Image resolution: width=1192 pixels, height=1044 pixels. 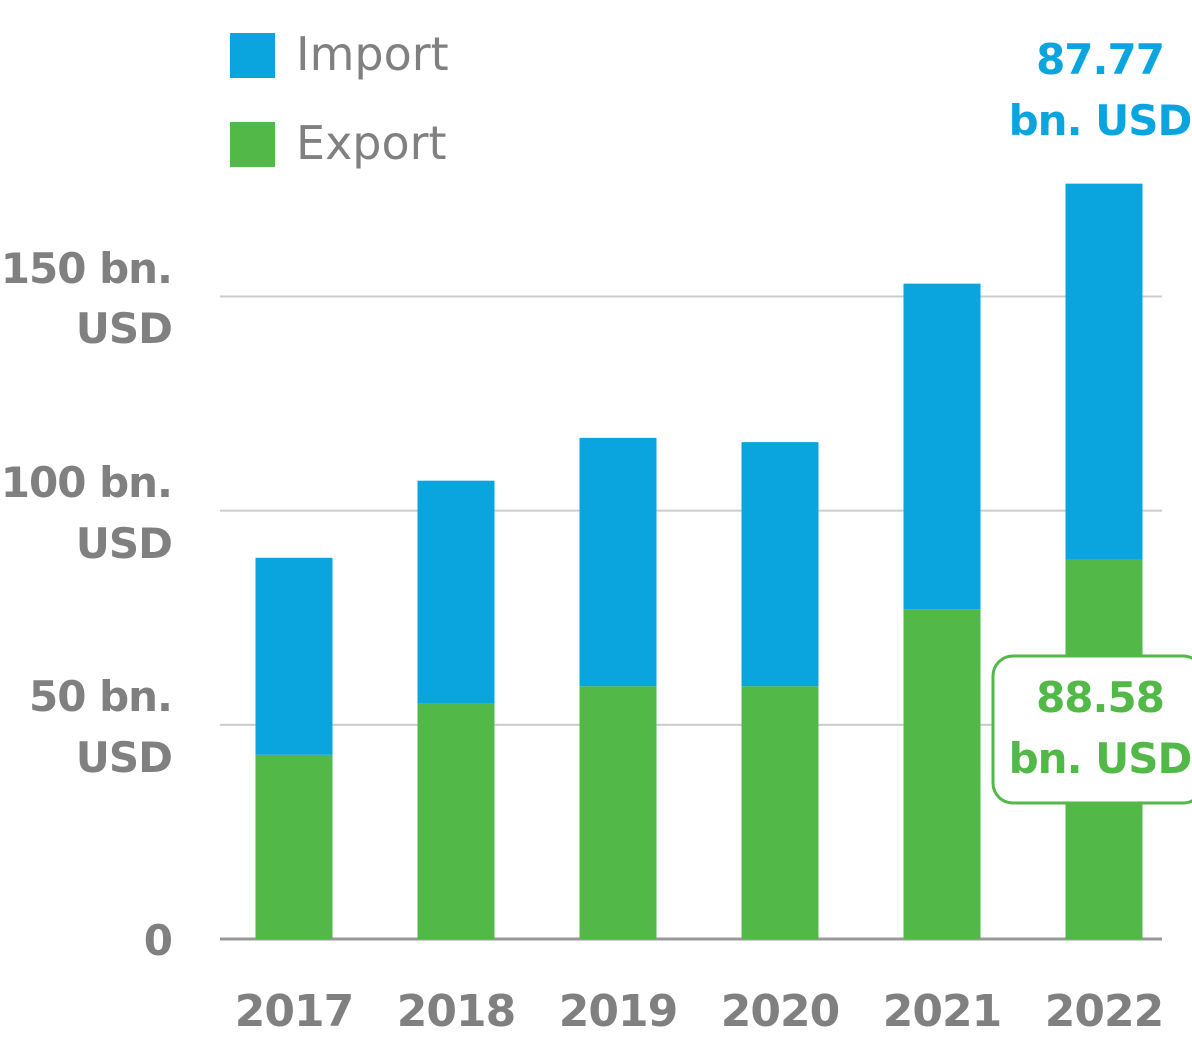 I want to click on y-tick-label: 100 bn. USD, so click(x=86, y=512).